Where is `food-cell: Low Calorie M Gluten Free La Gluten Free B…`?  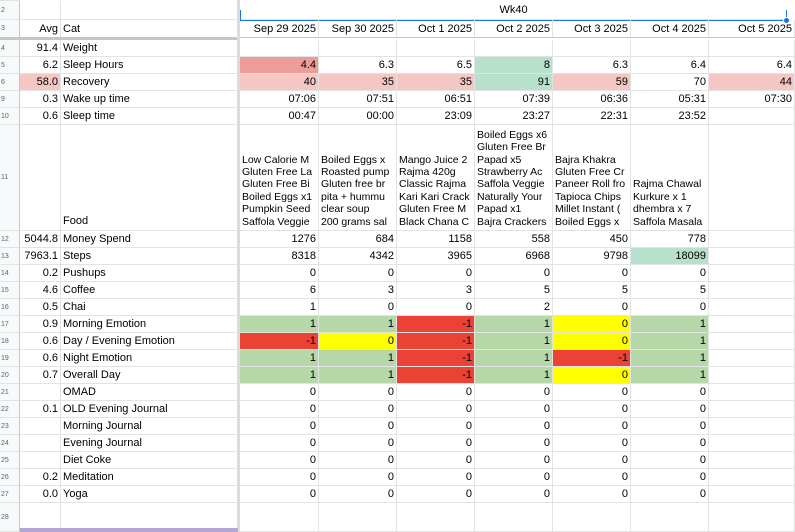
food-cell: Low Calorie M Gluten Free La Gluten Free B… is located at coordinates (279, 178).